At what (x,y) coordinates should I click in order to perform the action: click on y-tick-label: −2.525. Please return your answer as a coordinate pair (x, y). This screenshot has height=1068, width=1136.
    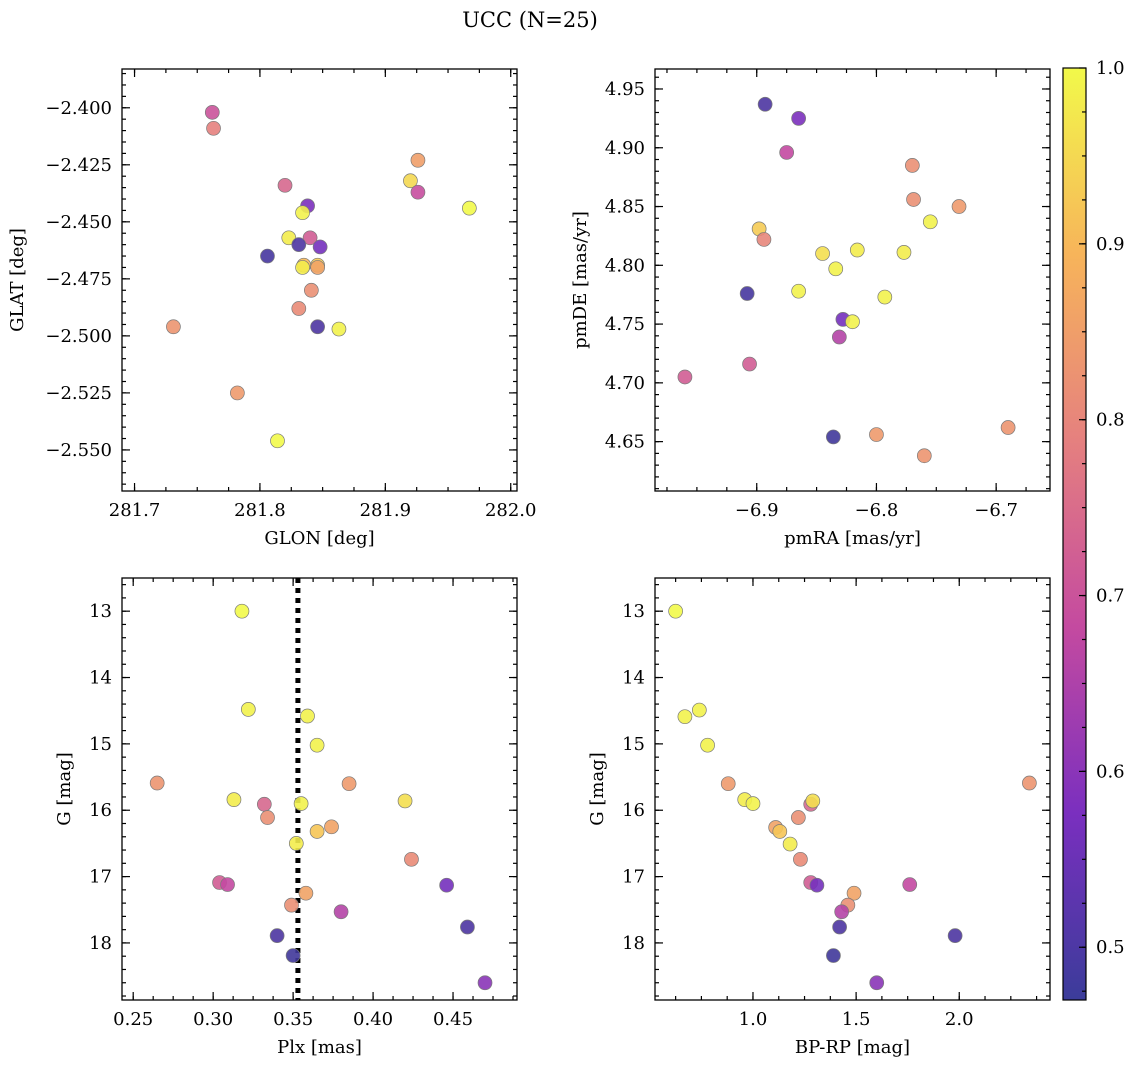
    Looking at the image, I should click on (78, 393).